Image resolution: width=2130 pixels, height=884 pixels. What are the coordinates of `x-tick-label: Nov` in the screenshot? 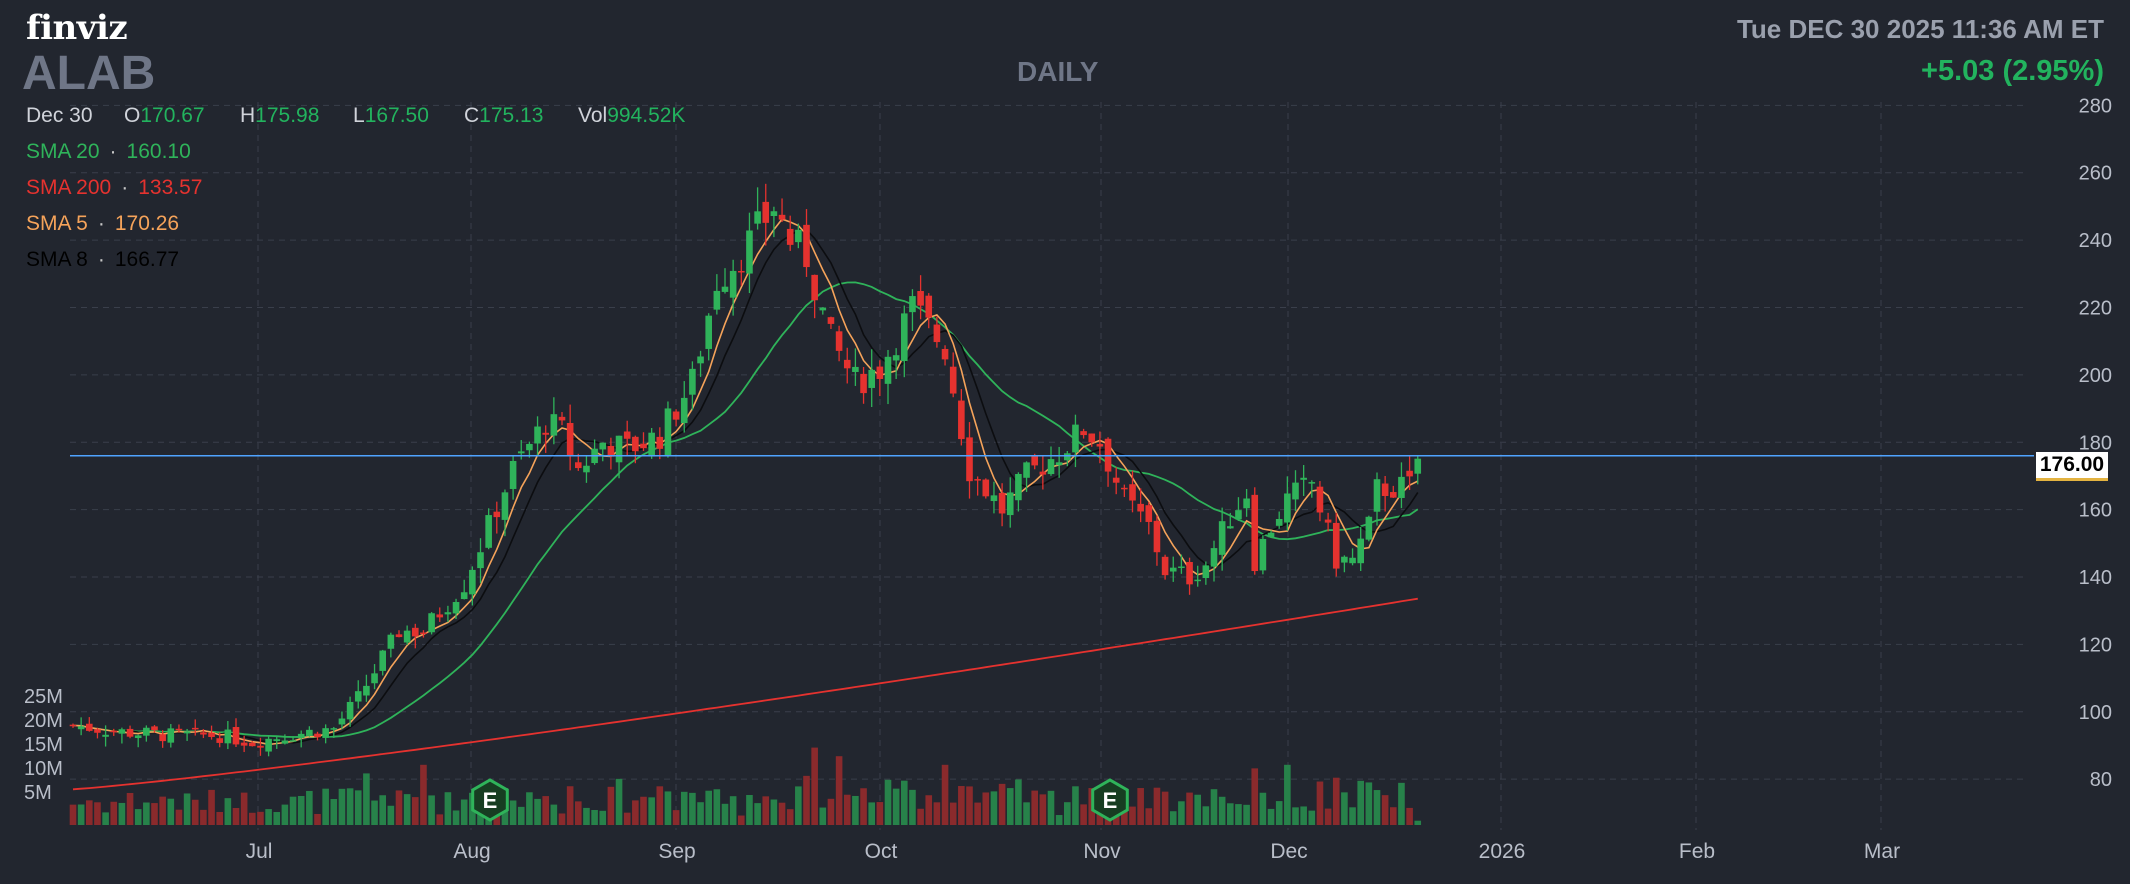 It's located at (1102, 851).